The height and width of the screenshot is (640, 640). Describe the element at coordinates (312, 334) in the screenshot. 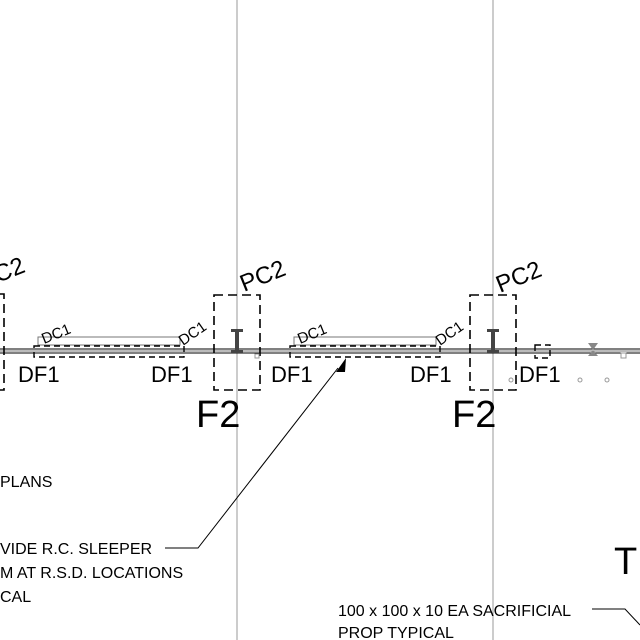

I see `dc1-label-3: DC1` at that location.